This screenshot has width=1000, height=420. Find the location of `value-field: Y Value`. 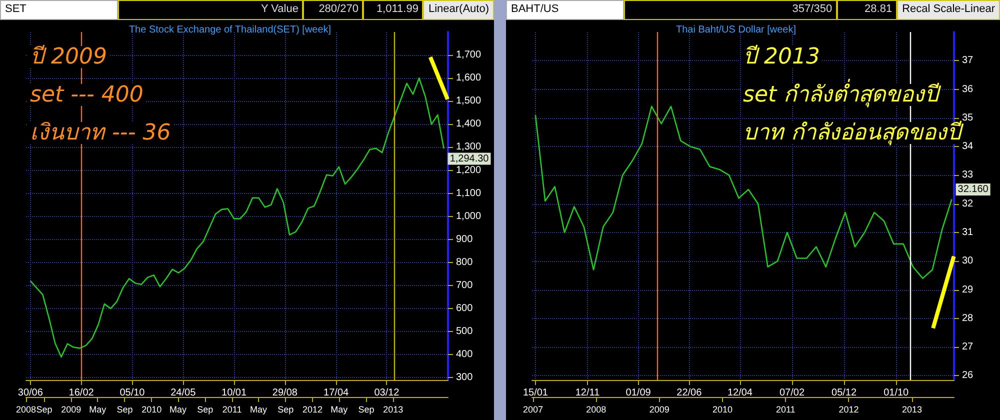

value-field: Y Value is located at coordinates (211, 10).